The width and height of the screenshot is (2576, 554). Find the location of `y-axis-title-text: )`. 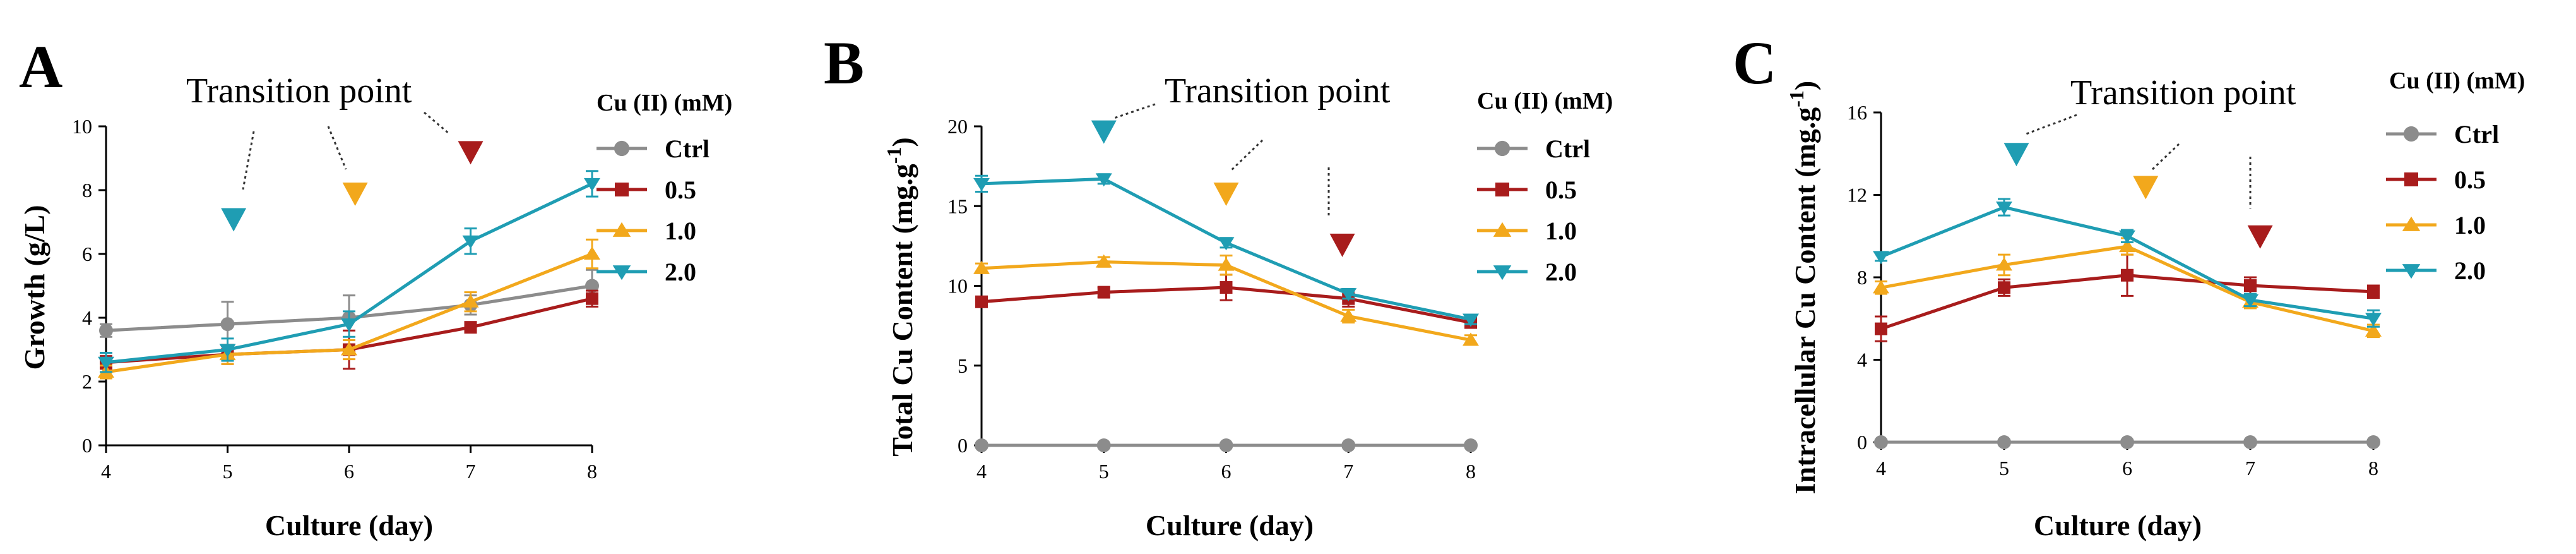

y-axis-title-text: ) is located at coordinates (902, 142).